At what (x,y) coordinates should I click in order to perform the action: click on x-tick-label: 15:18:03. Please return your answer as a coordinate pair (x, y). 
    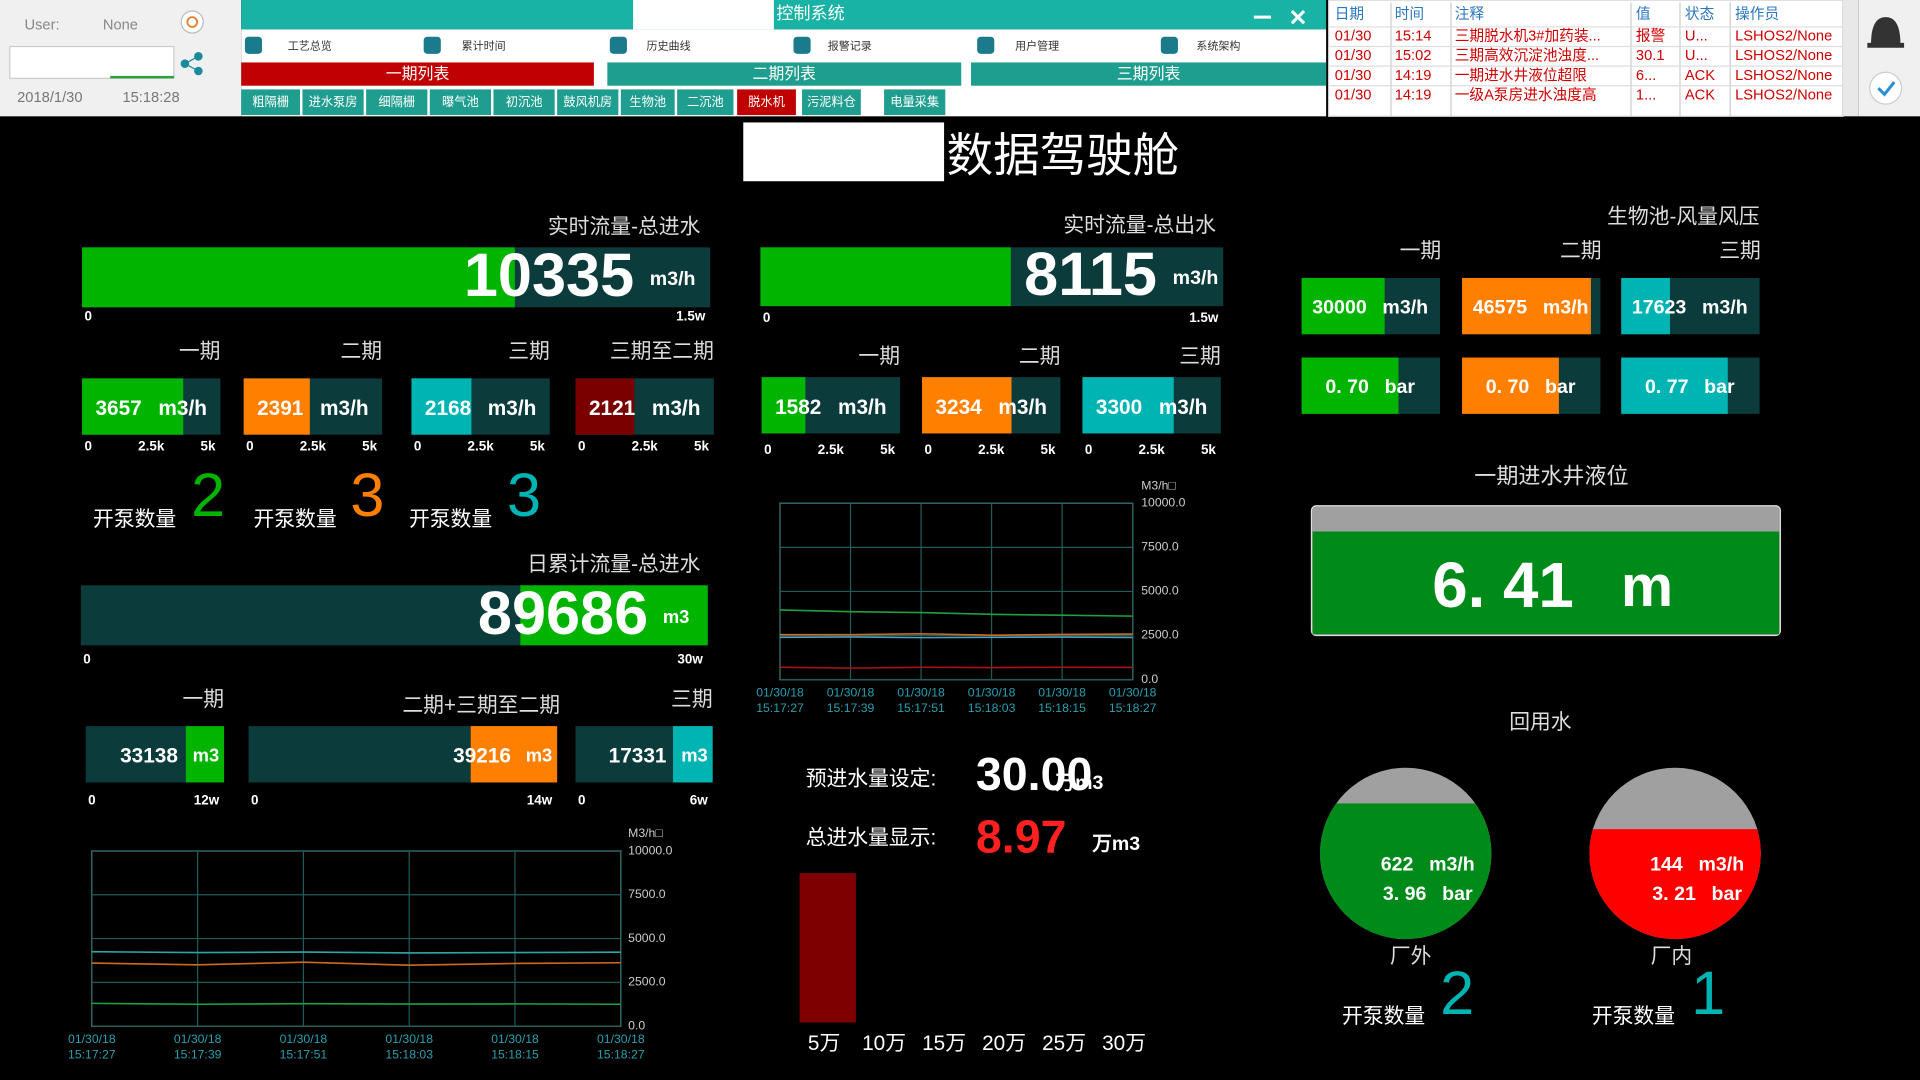
    Looking at the image, I should click on (992, 708).